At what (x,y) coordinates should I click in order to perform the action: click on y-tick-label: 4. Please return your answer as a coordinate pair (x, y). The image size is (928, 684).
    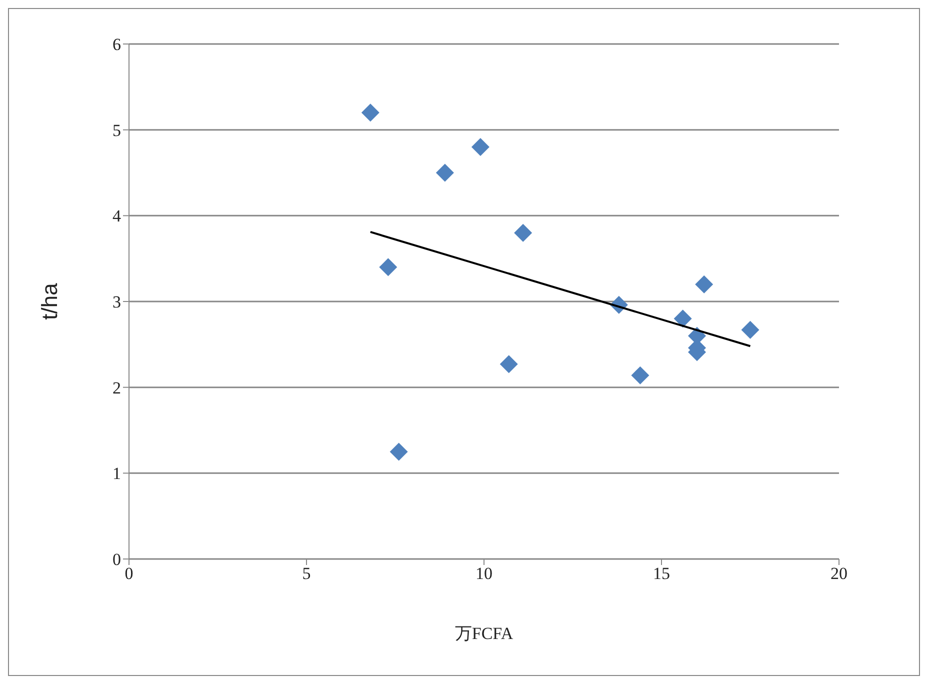
    Looking at the image, I should click on (117, 216).